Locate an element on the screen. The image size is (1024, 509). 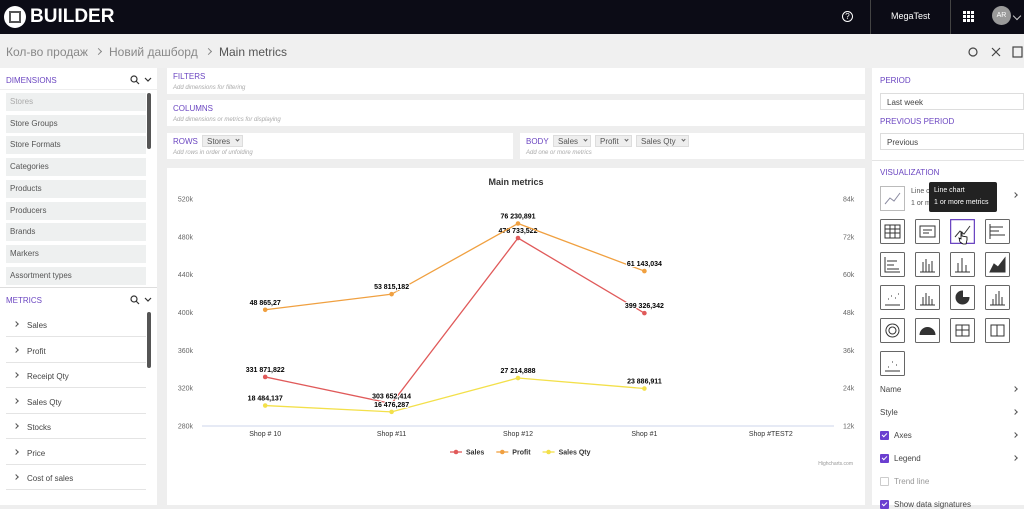
metric-item: Cost of sales is located at coordinates (76, 477).